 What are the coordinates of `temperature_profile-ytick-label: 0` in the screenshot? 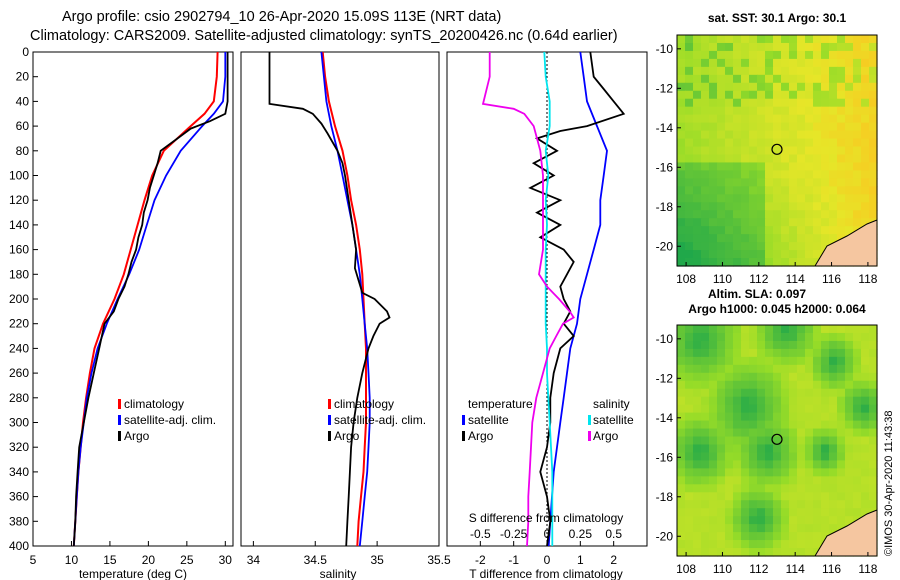 It's located at (25, 52).